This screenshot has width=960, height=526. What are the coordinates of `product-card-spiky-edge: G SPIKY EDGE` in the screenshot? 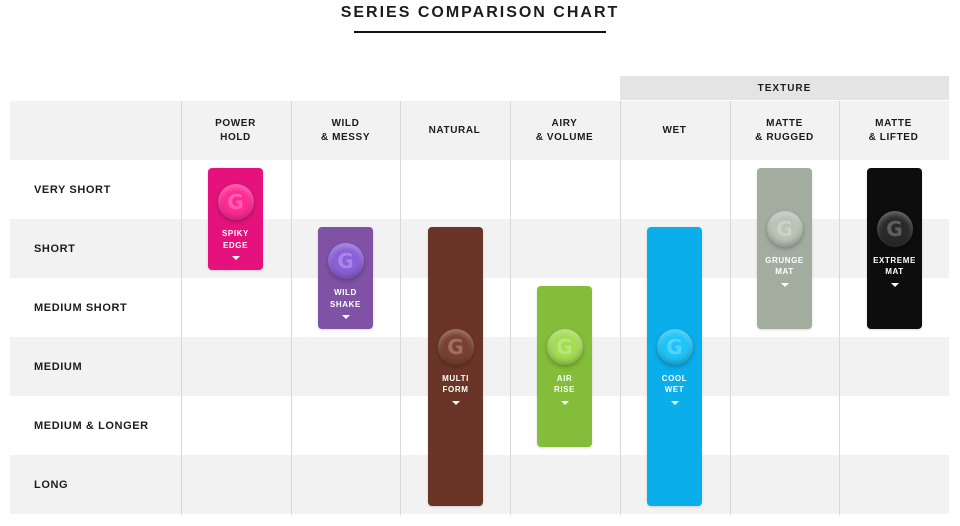 It's located at (235, 219).